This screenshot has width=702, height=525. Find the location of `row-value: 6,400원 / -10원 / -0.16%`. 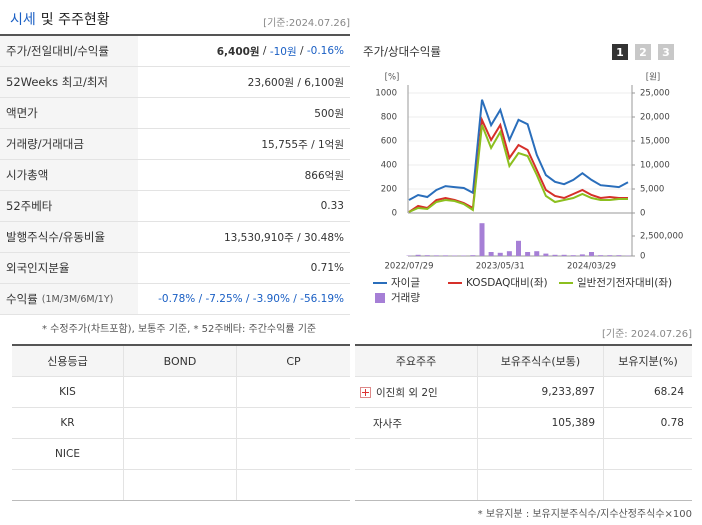

row-value: 6,400원 / -10원 / -0.16% is located at coordinates (244, 51).